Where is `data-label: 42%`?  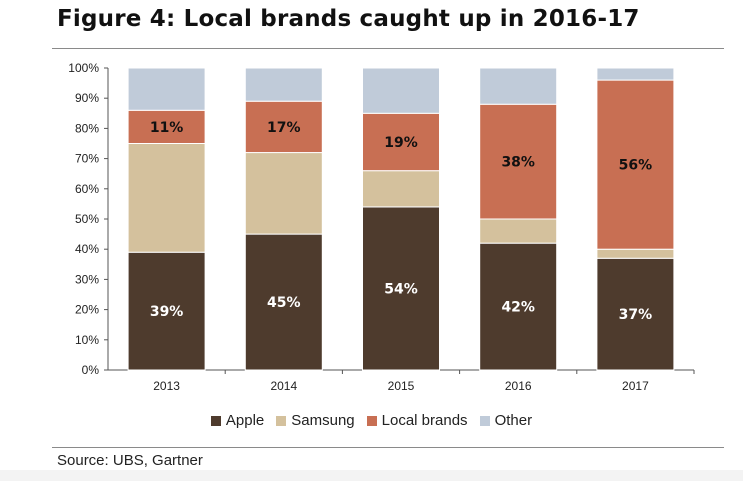 data-label: 42% is located at coordinates (518, 308).